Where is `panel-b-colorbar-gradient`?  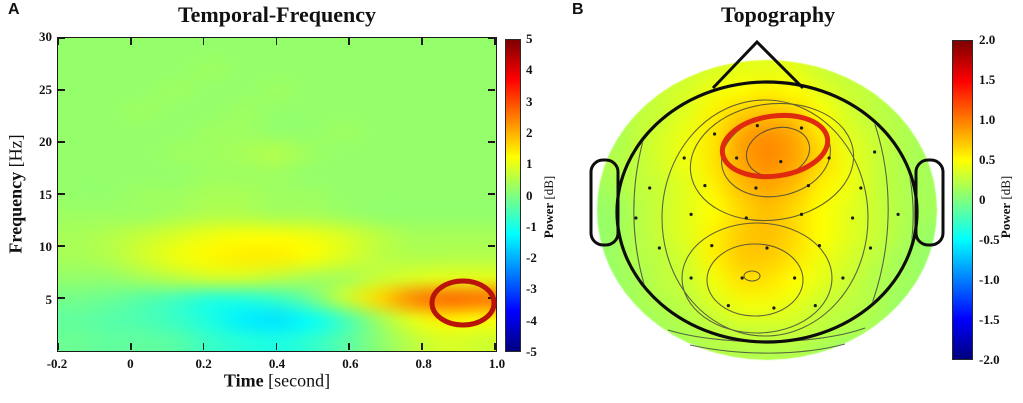
panel-b-colorbar-gradient is located at coordinates (962, 200).